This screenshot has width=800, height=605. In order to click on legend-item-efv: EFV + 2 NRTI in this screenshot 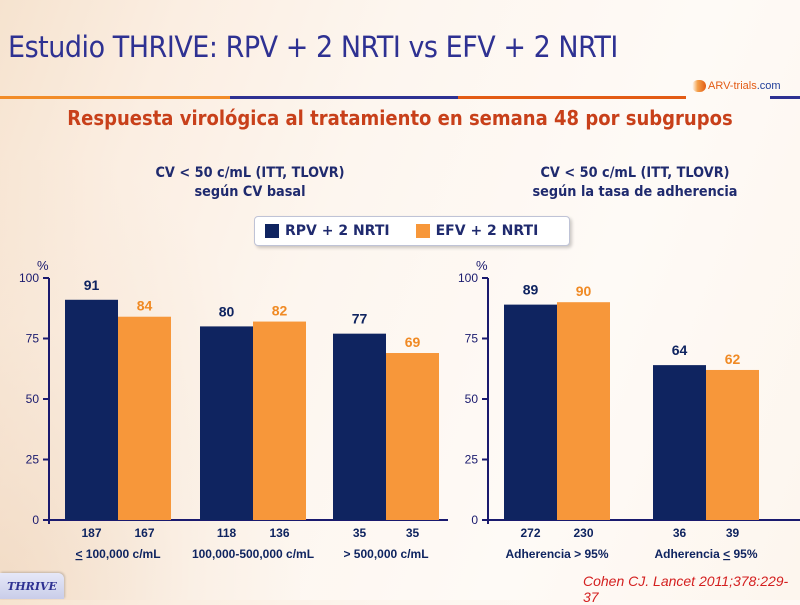, I will do `click(472, 231)`.